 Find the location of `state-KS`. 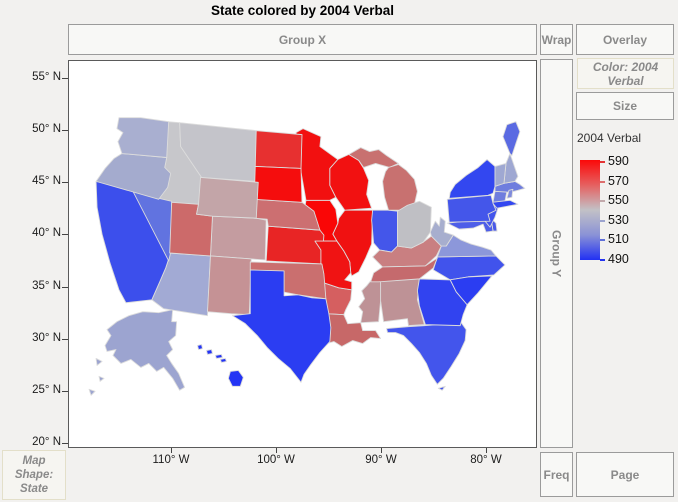

state-KS is located at coordinates (295, 245).